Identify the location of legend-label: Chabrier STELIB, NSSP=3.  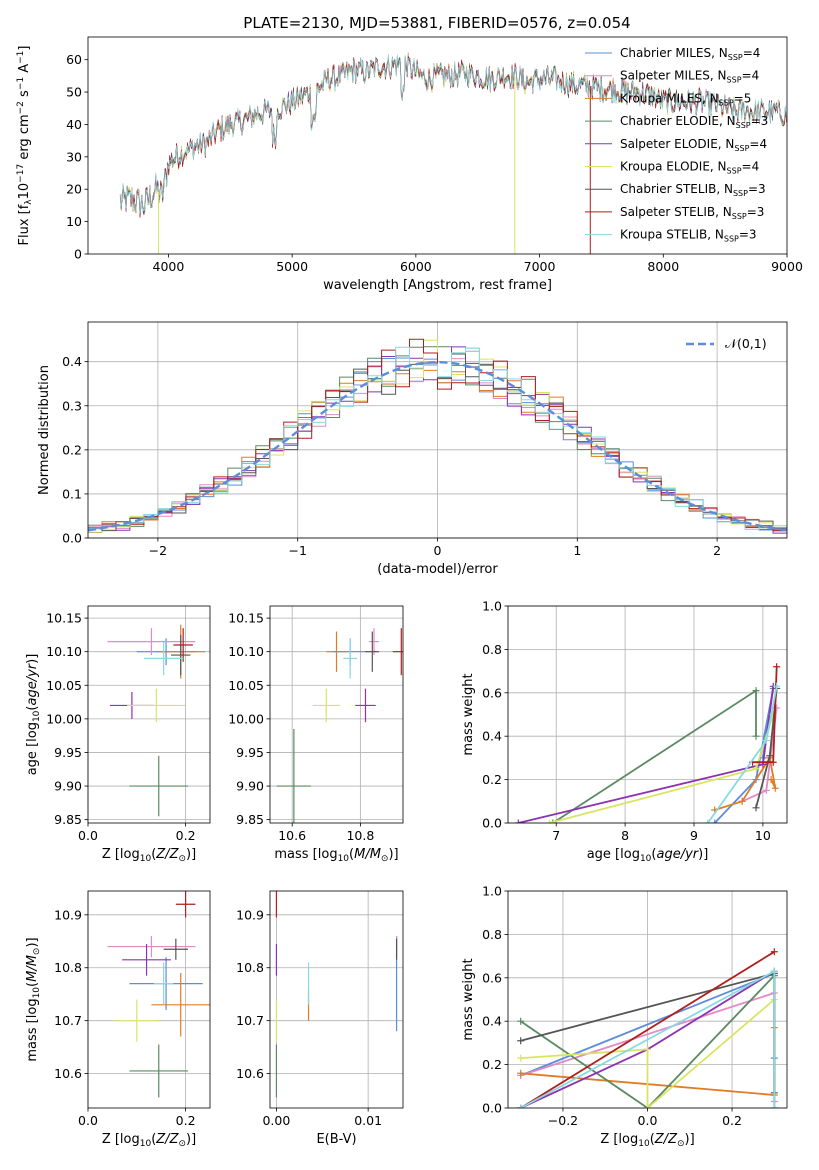
(693, 190).